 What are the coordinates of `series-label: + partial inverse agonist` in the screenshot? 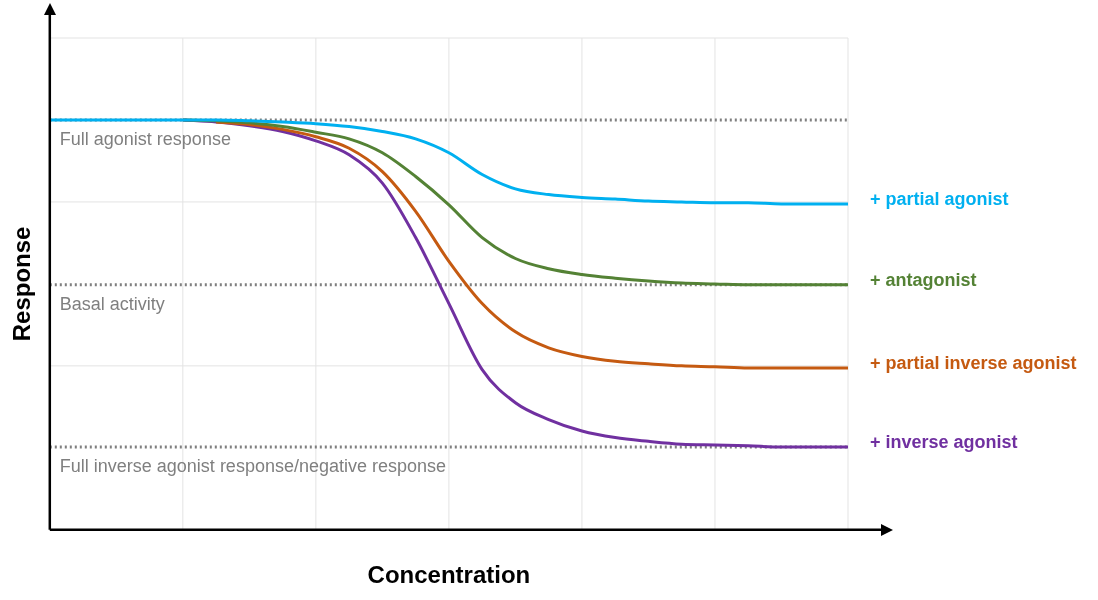 It's located at (973, 362).